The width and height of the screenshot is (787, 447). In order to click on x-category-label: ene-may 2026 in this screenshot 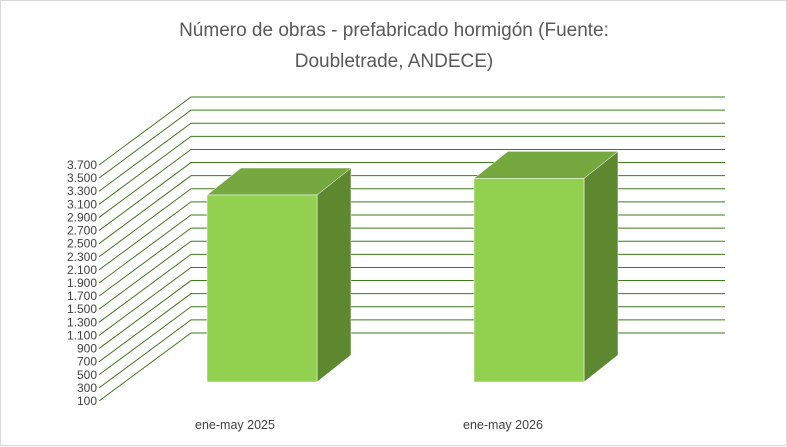, I will do `click(503, 425)`.